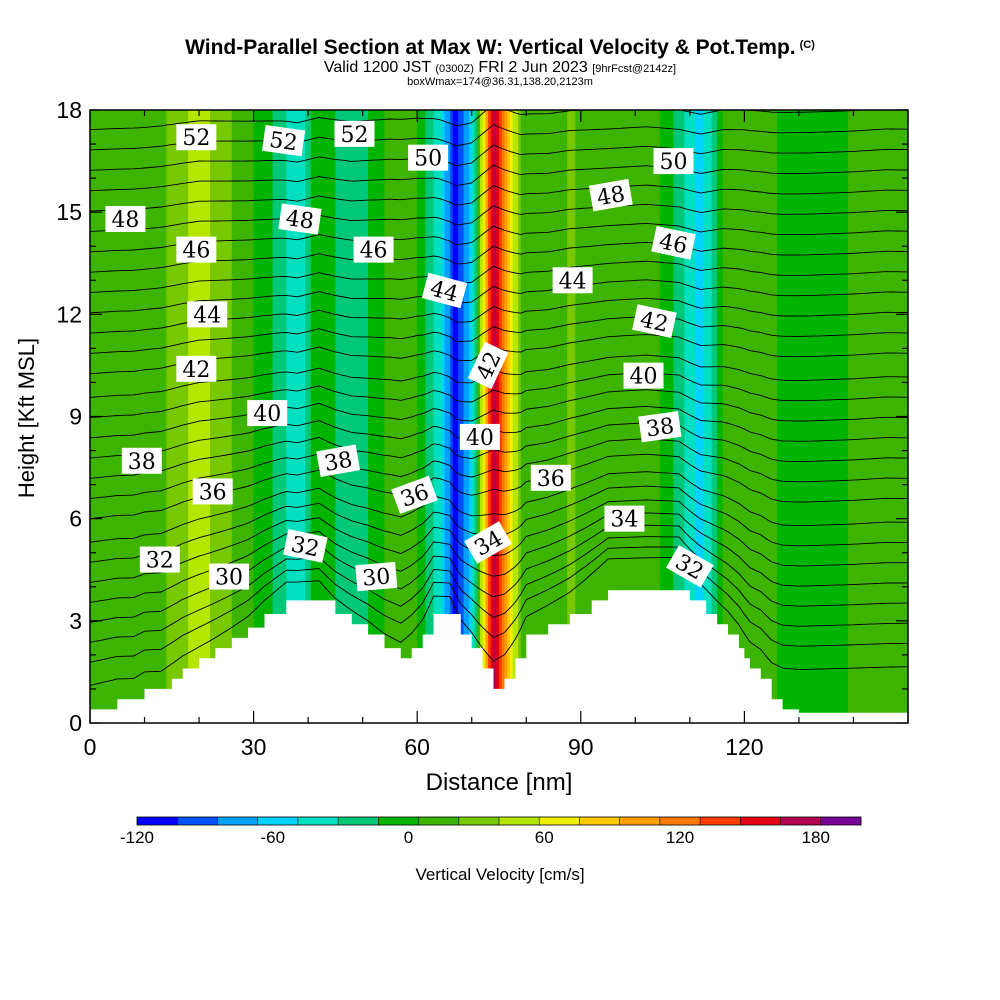  I want to click on subtitle-utc: (0300Z), so click(454, 69).